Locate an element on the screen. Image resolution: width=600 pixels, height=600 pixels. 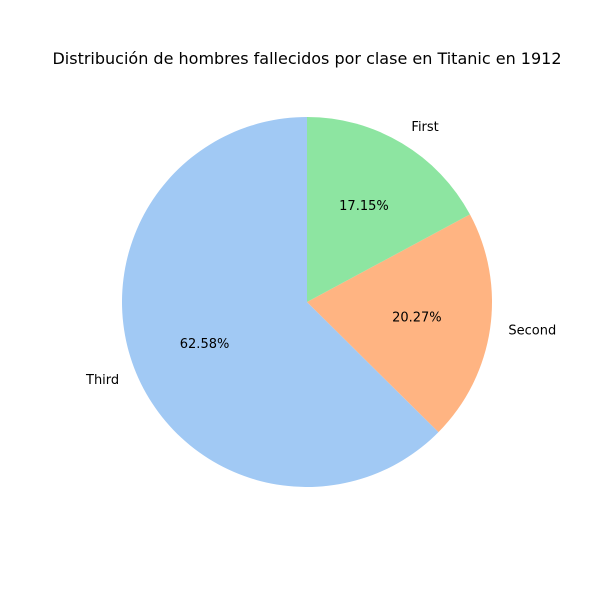
slice-percent-third: 62.58% is located at coordinates (205, 344).